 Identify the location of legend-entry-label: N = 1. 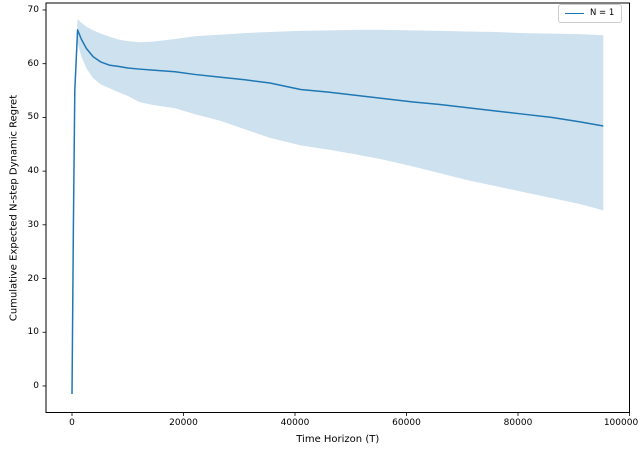
(602, 13).